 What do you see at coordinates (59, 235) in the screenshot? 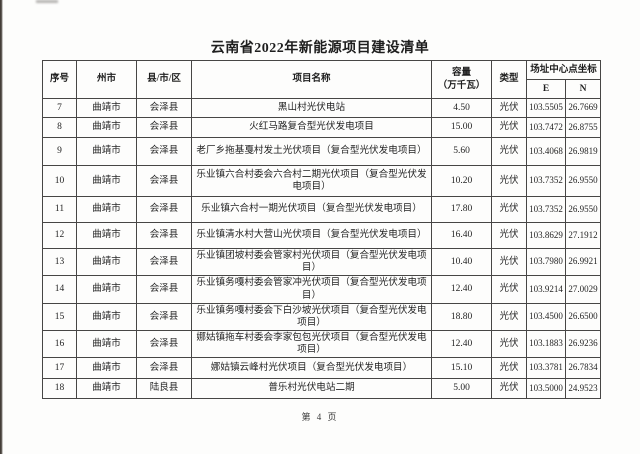
I see `cell-index: 12` at bounding box center [59, 235].